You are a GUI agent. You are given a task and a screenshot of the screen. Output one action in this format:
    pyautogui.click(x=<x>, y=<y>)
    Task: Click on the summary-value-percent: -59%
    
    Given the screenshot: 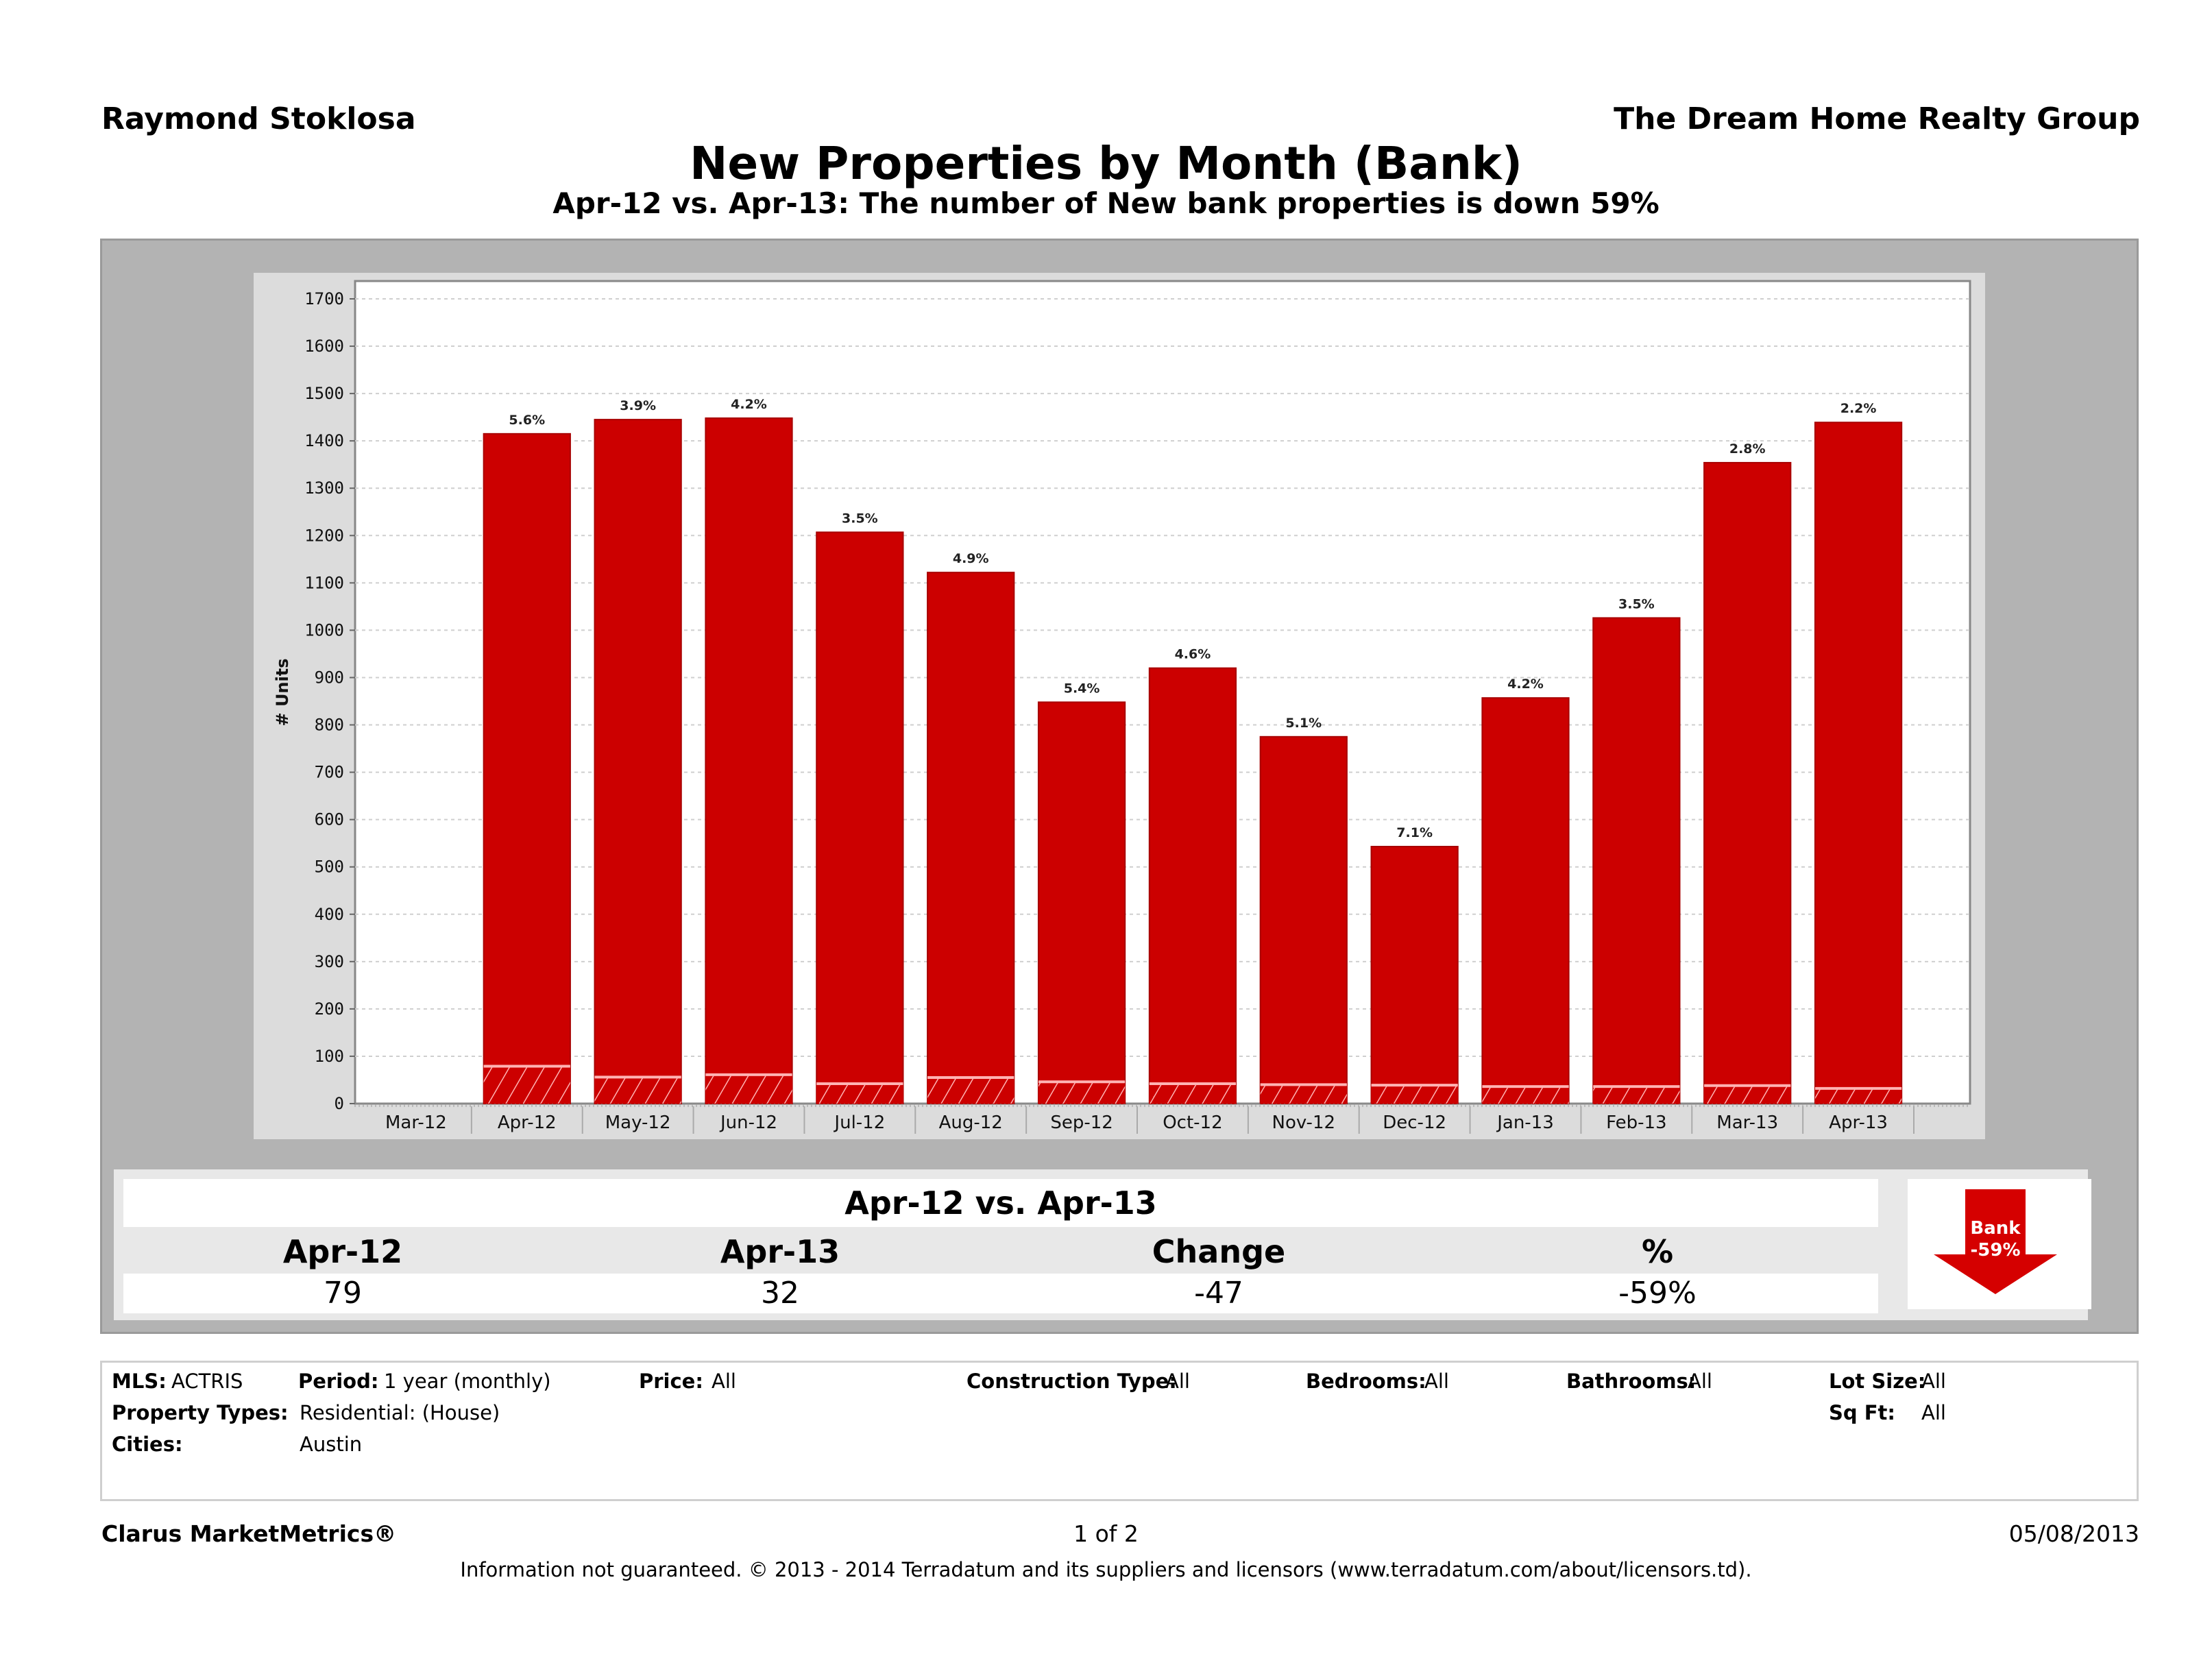 What is the action you would take?
    pyautogui.click(x=1658, y=1293)
    